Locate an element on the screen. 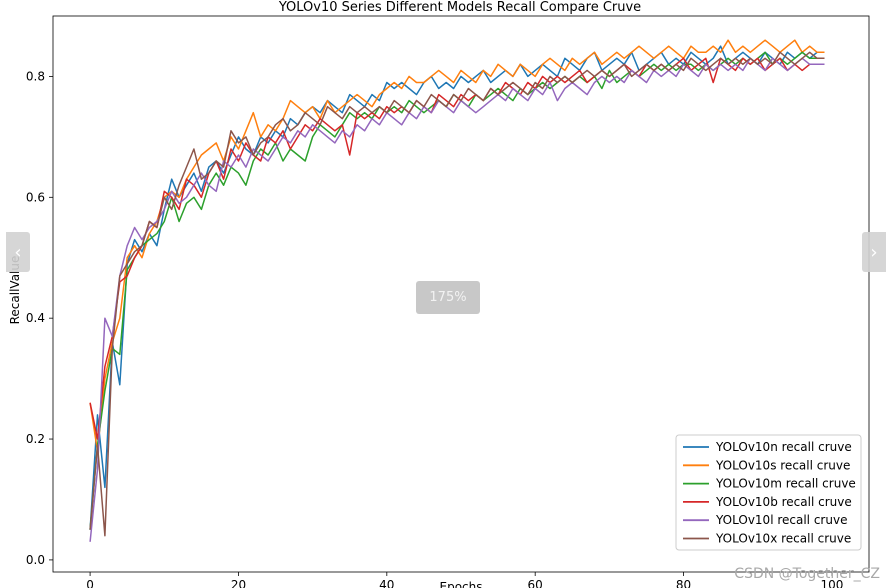 The height and width of the screenshot is (588, 886). x-axis-label: Epochs is located at coordinates (461, 584).